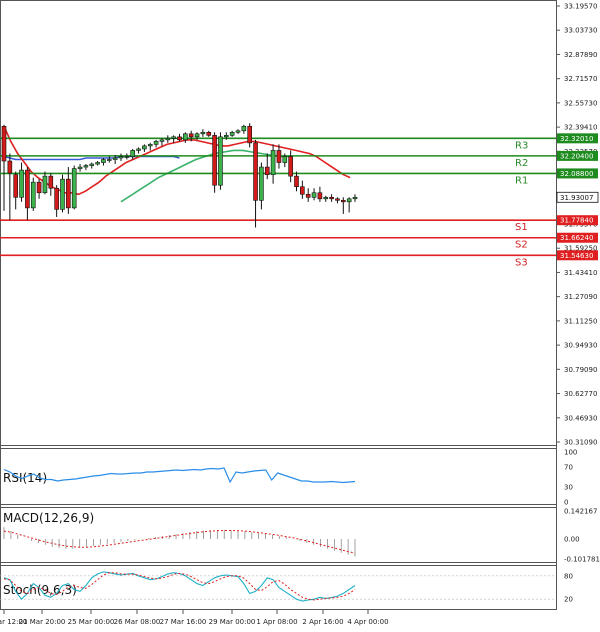 The image size is (600, 632). What do you see at coordinates (183, 622) in the screenshot?
I see `time-tick-label: 27 Mar 16:00` at bounding box center [183, 622].